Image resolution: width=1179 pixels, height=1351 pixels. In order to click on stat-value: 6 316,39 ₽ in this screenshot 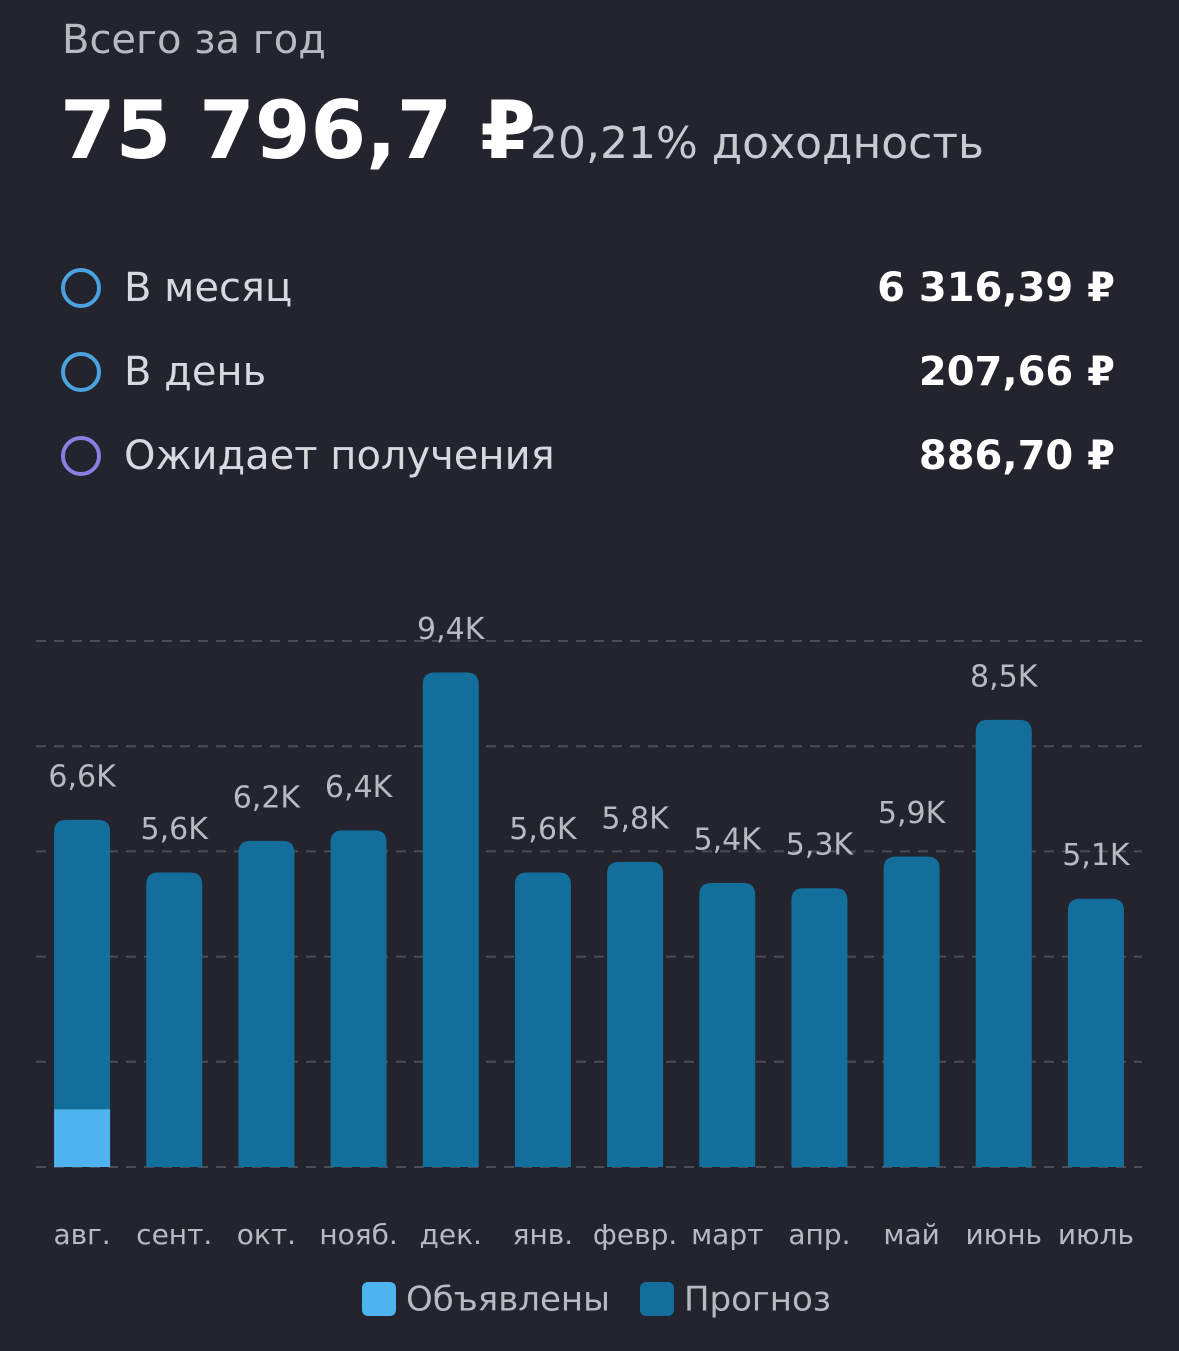, I will do `click(996, 288)`.